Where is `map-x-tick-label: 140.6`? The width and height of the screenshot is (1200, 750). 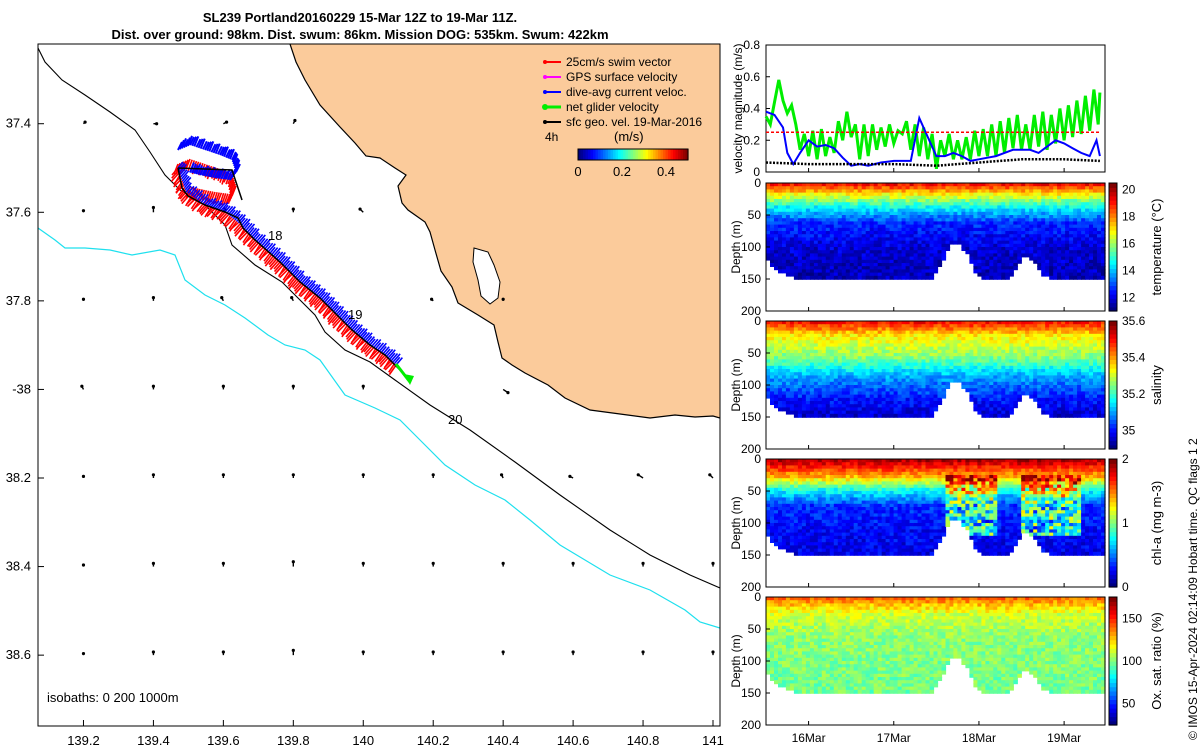
map-x-tick-label: 140.6 is located at coordinates (573, 740).